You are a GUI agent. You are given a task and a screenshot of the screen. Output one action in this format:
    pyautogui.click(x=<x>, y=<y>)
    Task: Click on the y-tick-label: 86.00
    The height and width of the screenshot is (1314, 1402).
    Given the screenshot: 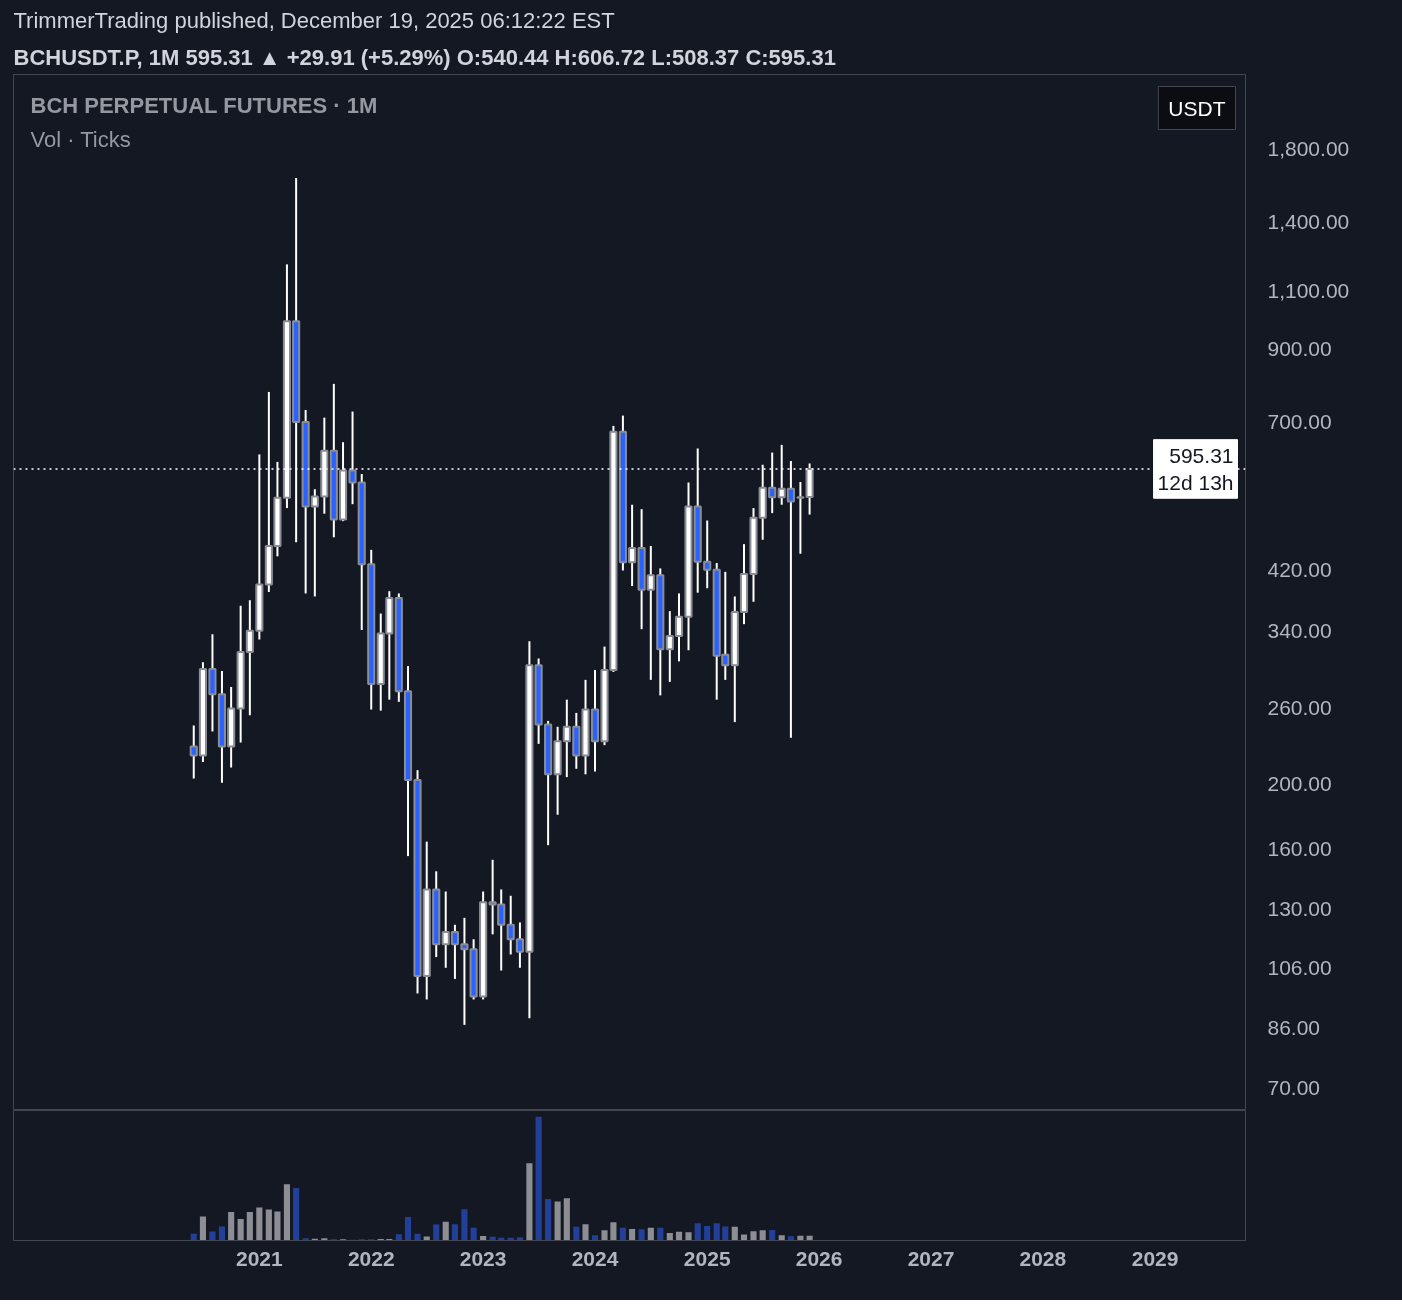 What is the action you would take?
    pyautogui.click(x=1294, y=1028)
    